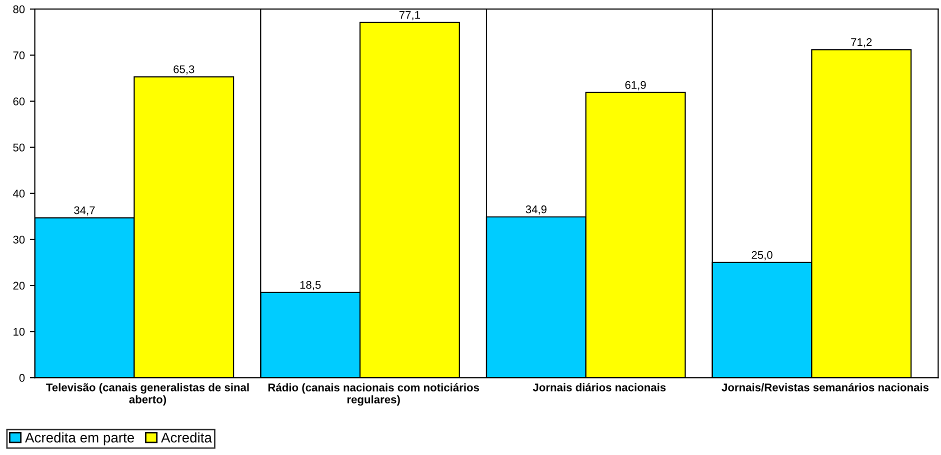 This screenshot has width=941, height=455. I want to click on y-tick-label: 80, so click(19, 9).